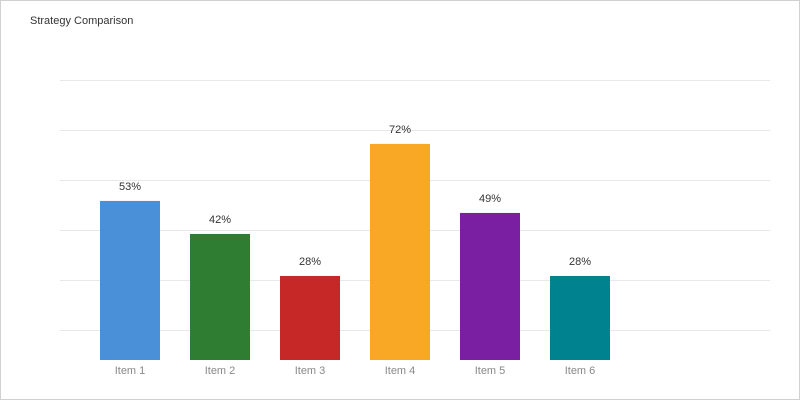 Image resolution: width=800 pixels, height=400 pixels. What do you see at coordinates (220, 371) in the screenshot?
I see `x-tick-label: Item 2` at bounding box center [220, 371].